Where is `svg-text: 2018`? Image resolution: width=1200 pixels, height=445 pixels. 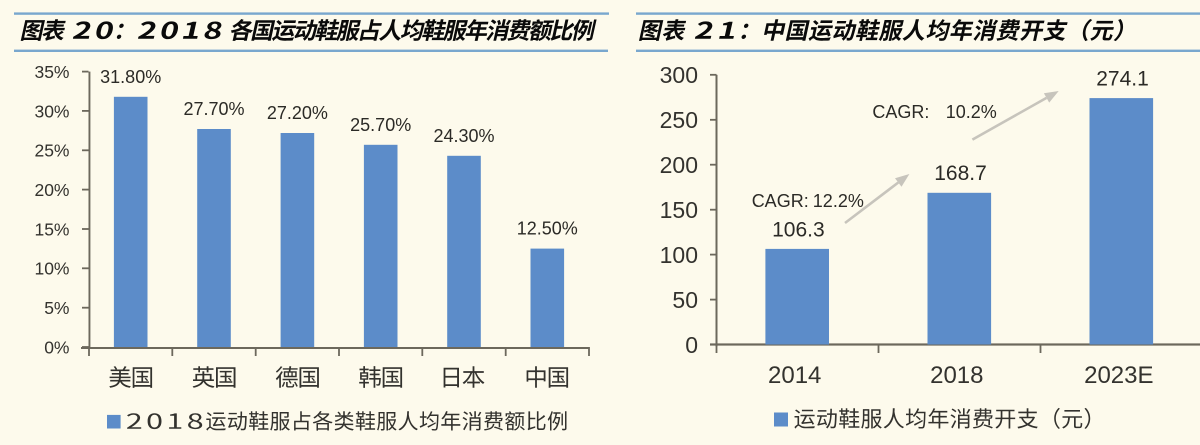 svg-text: 2018 is located at coordinates (956, 375).